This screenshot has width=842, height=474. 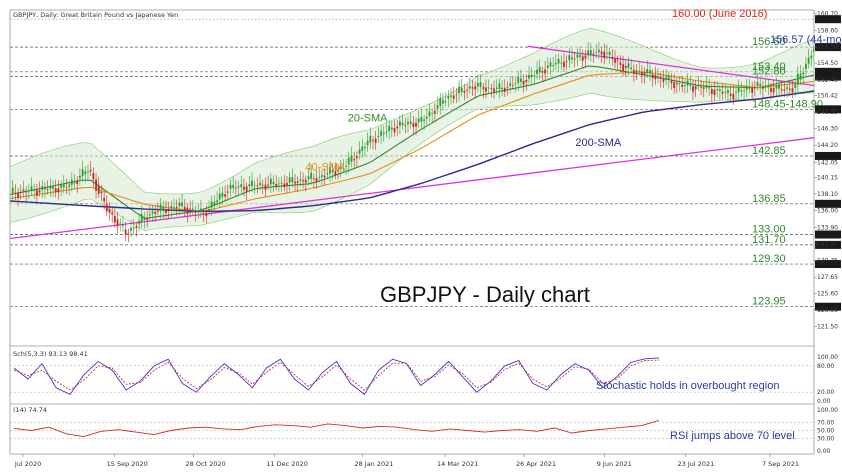 What do you see at coordinates (824, 451) in the screenshot?
I see `panel-tick-label: 0.00` at bounding box center [824, 451].